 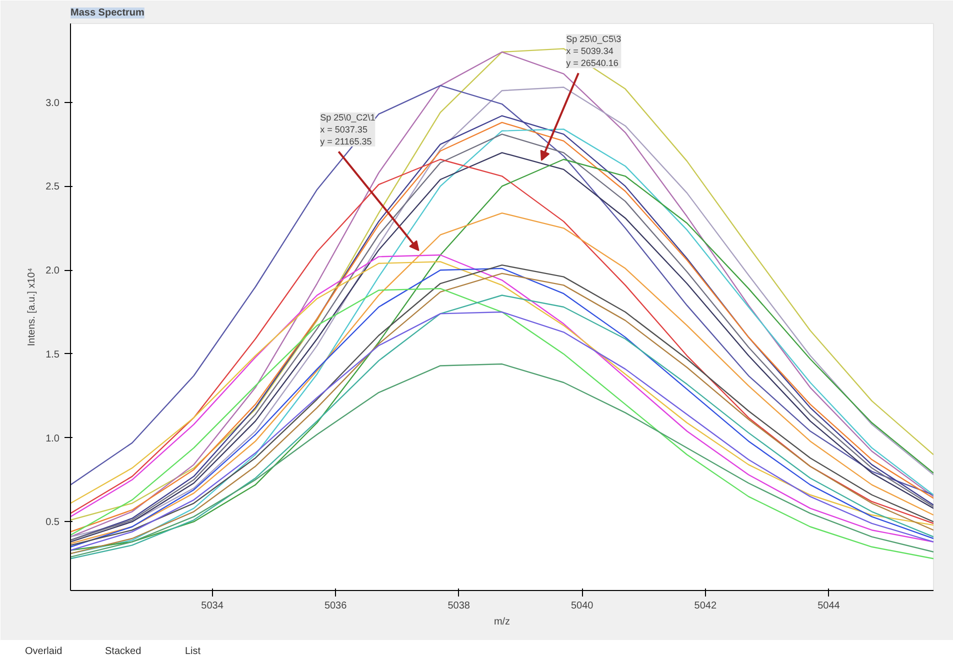 What do you see at coordinates (459, 606) in the screenshot?
I see `x-tick-label: 5038` at bounding box center [459, 606].